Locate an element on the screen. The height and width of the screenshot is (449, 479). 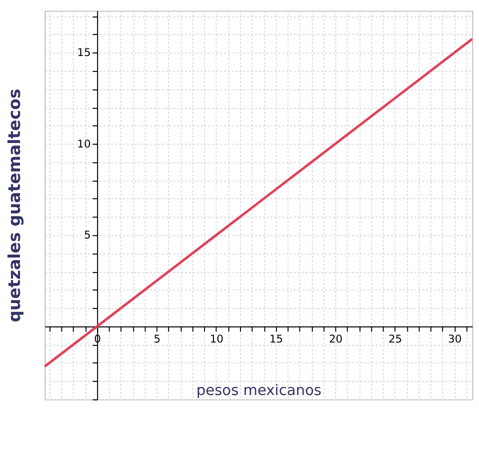
x-tick-label: 25 is located at coordinates (395, 339).